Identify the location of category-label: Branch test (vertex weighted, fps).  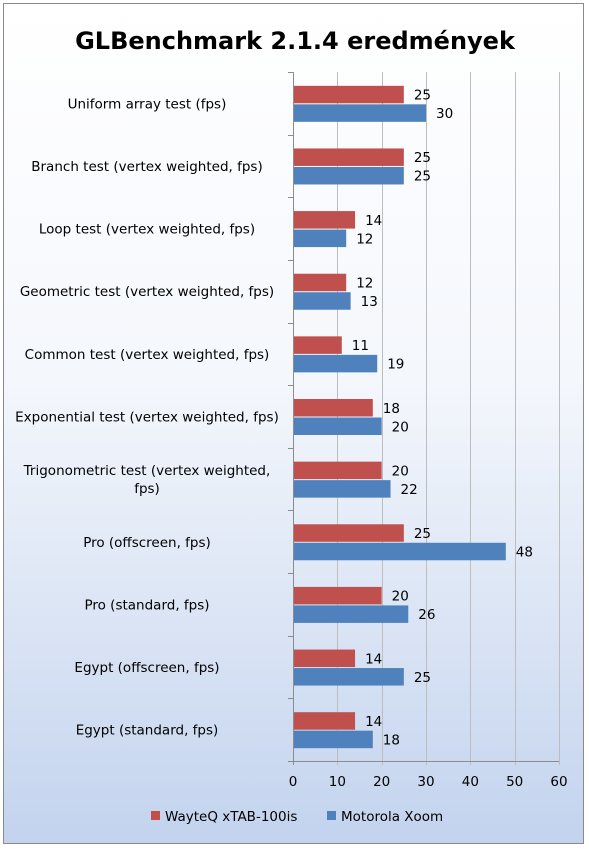
(146, 167).